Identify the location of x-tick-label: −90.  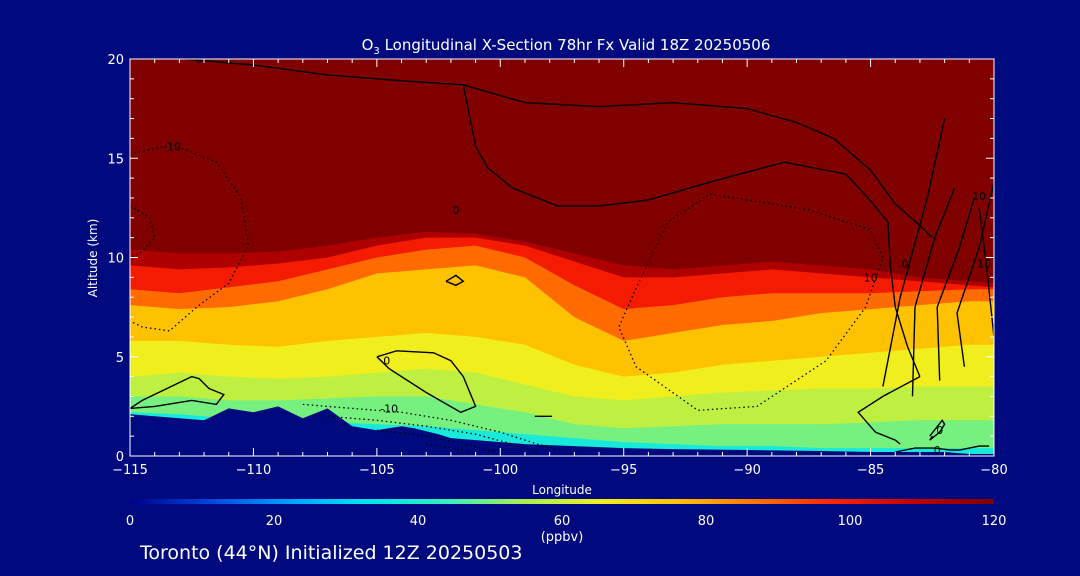
(746, 470).